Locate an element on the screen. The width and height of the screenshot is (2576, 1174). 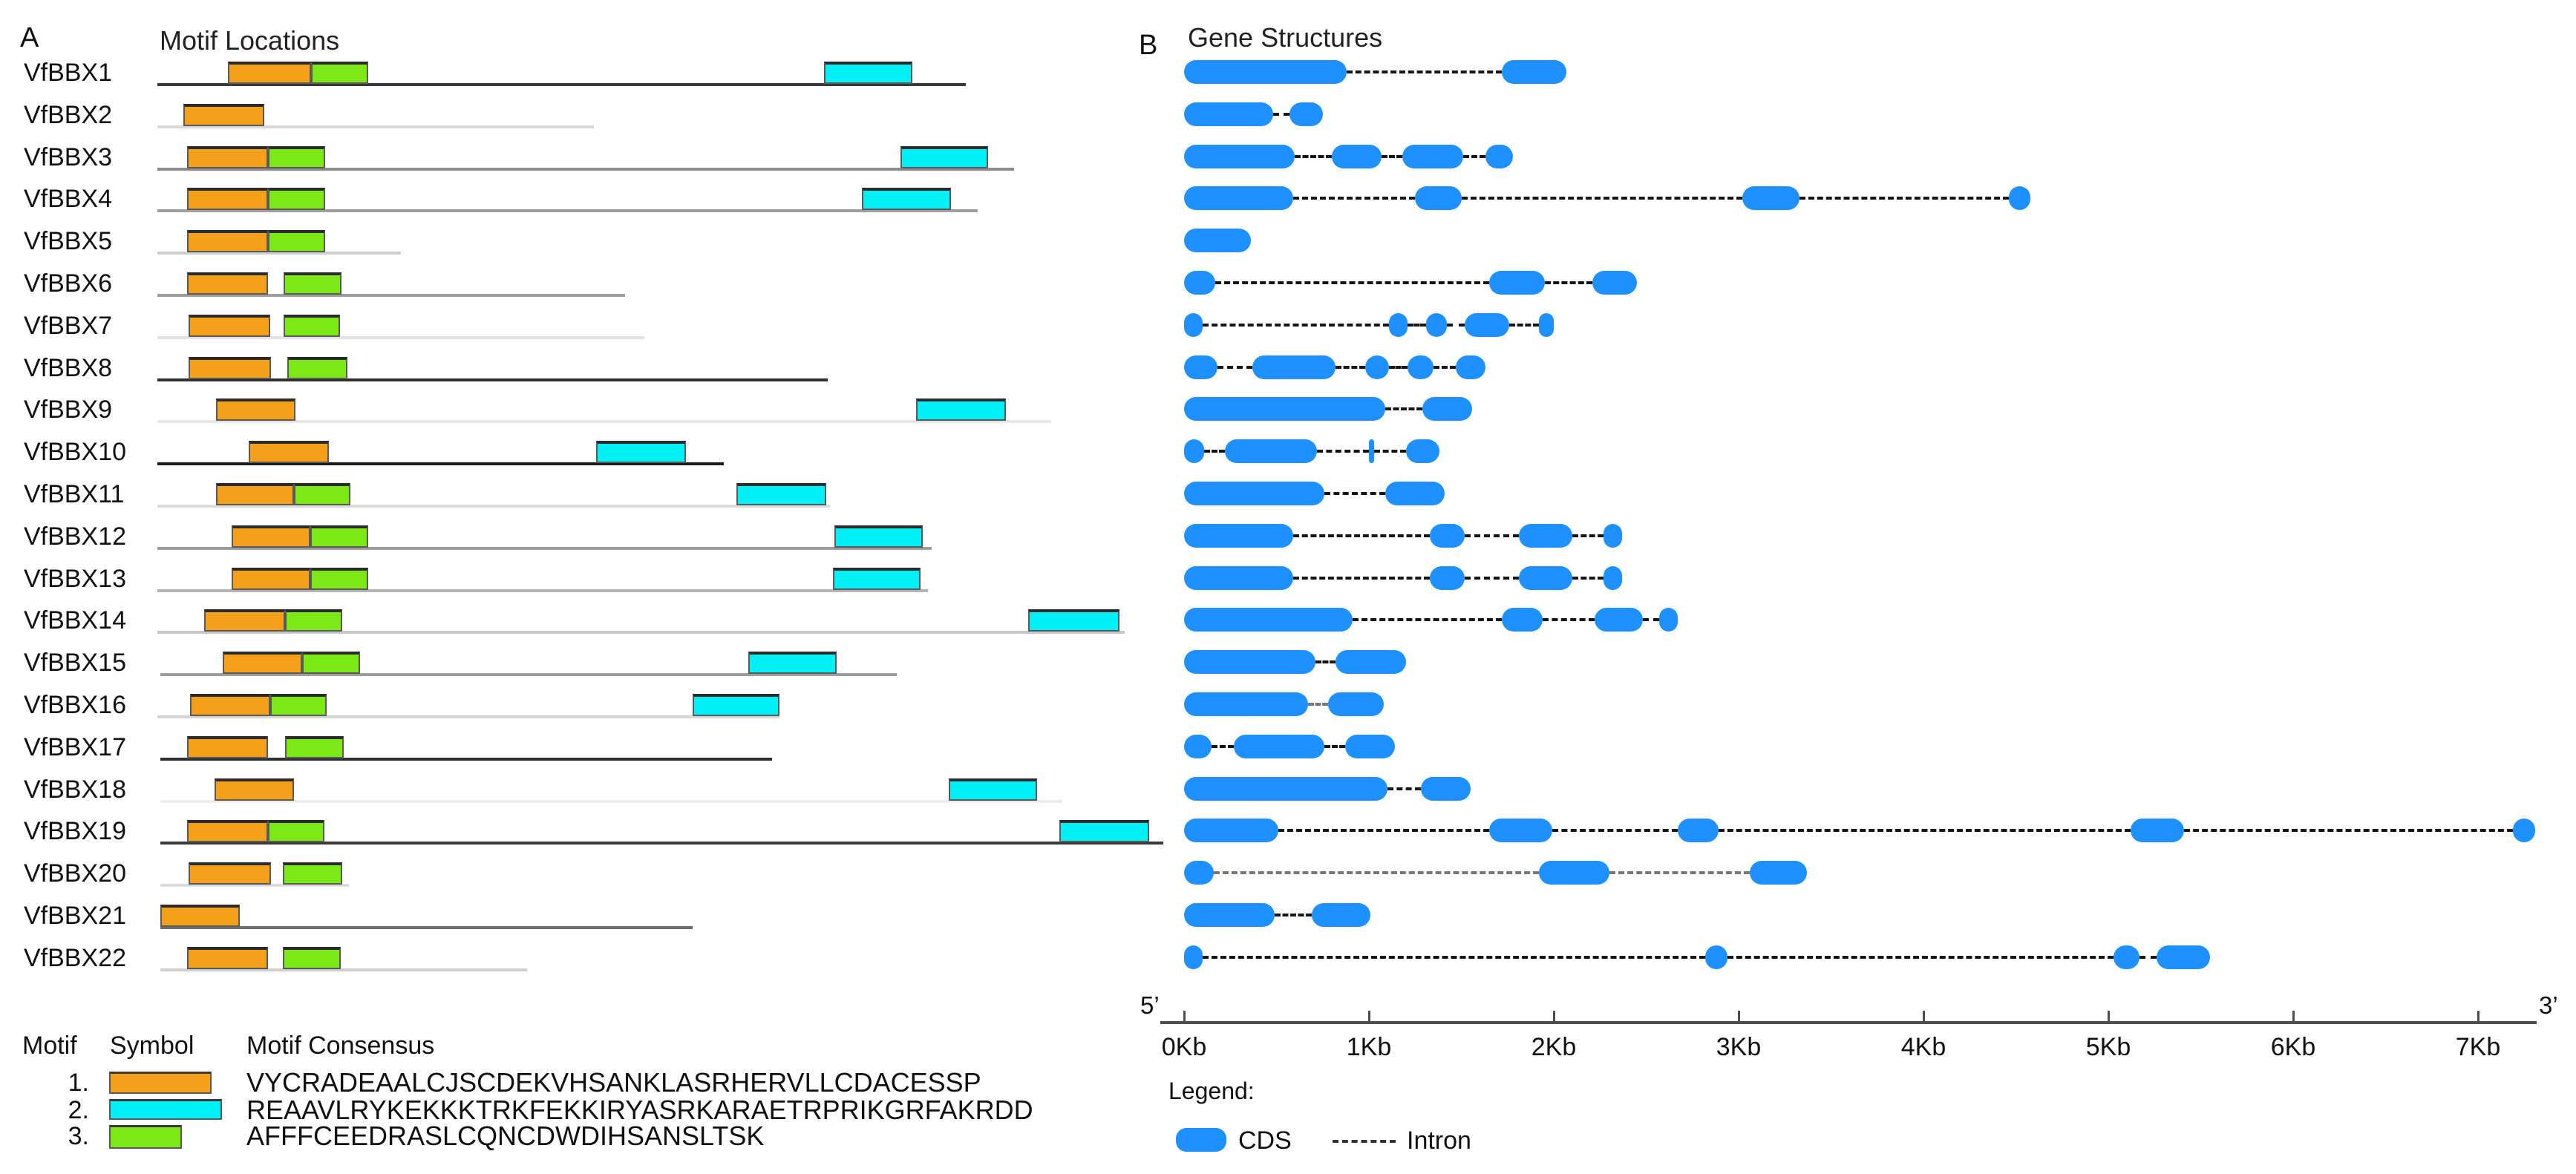
axis-tick-label: 6Kb is located at coordinates (2293, 1047).